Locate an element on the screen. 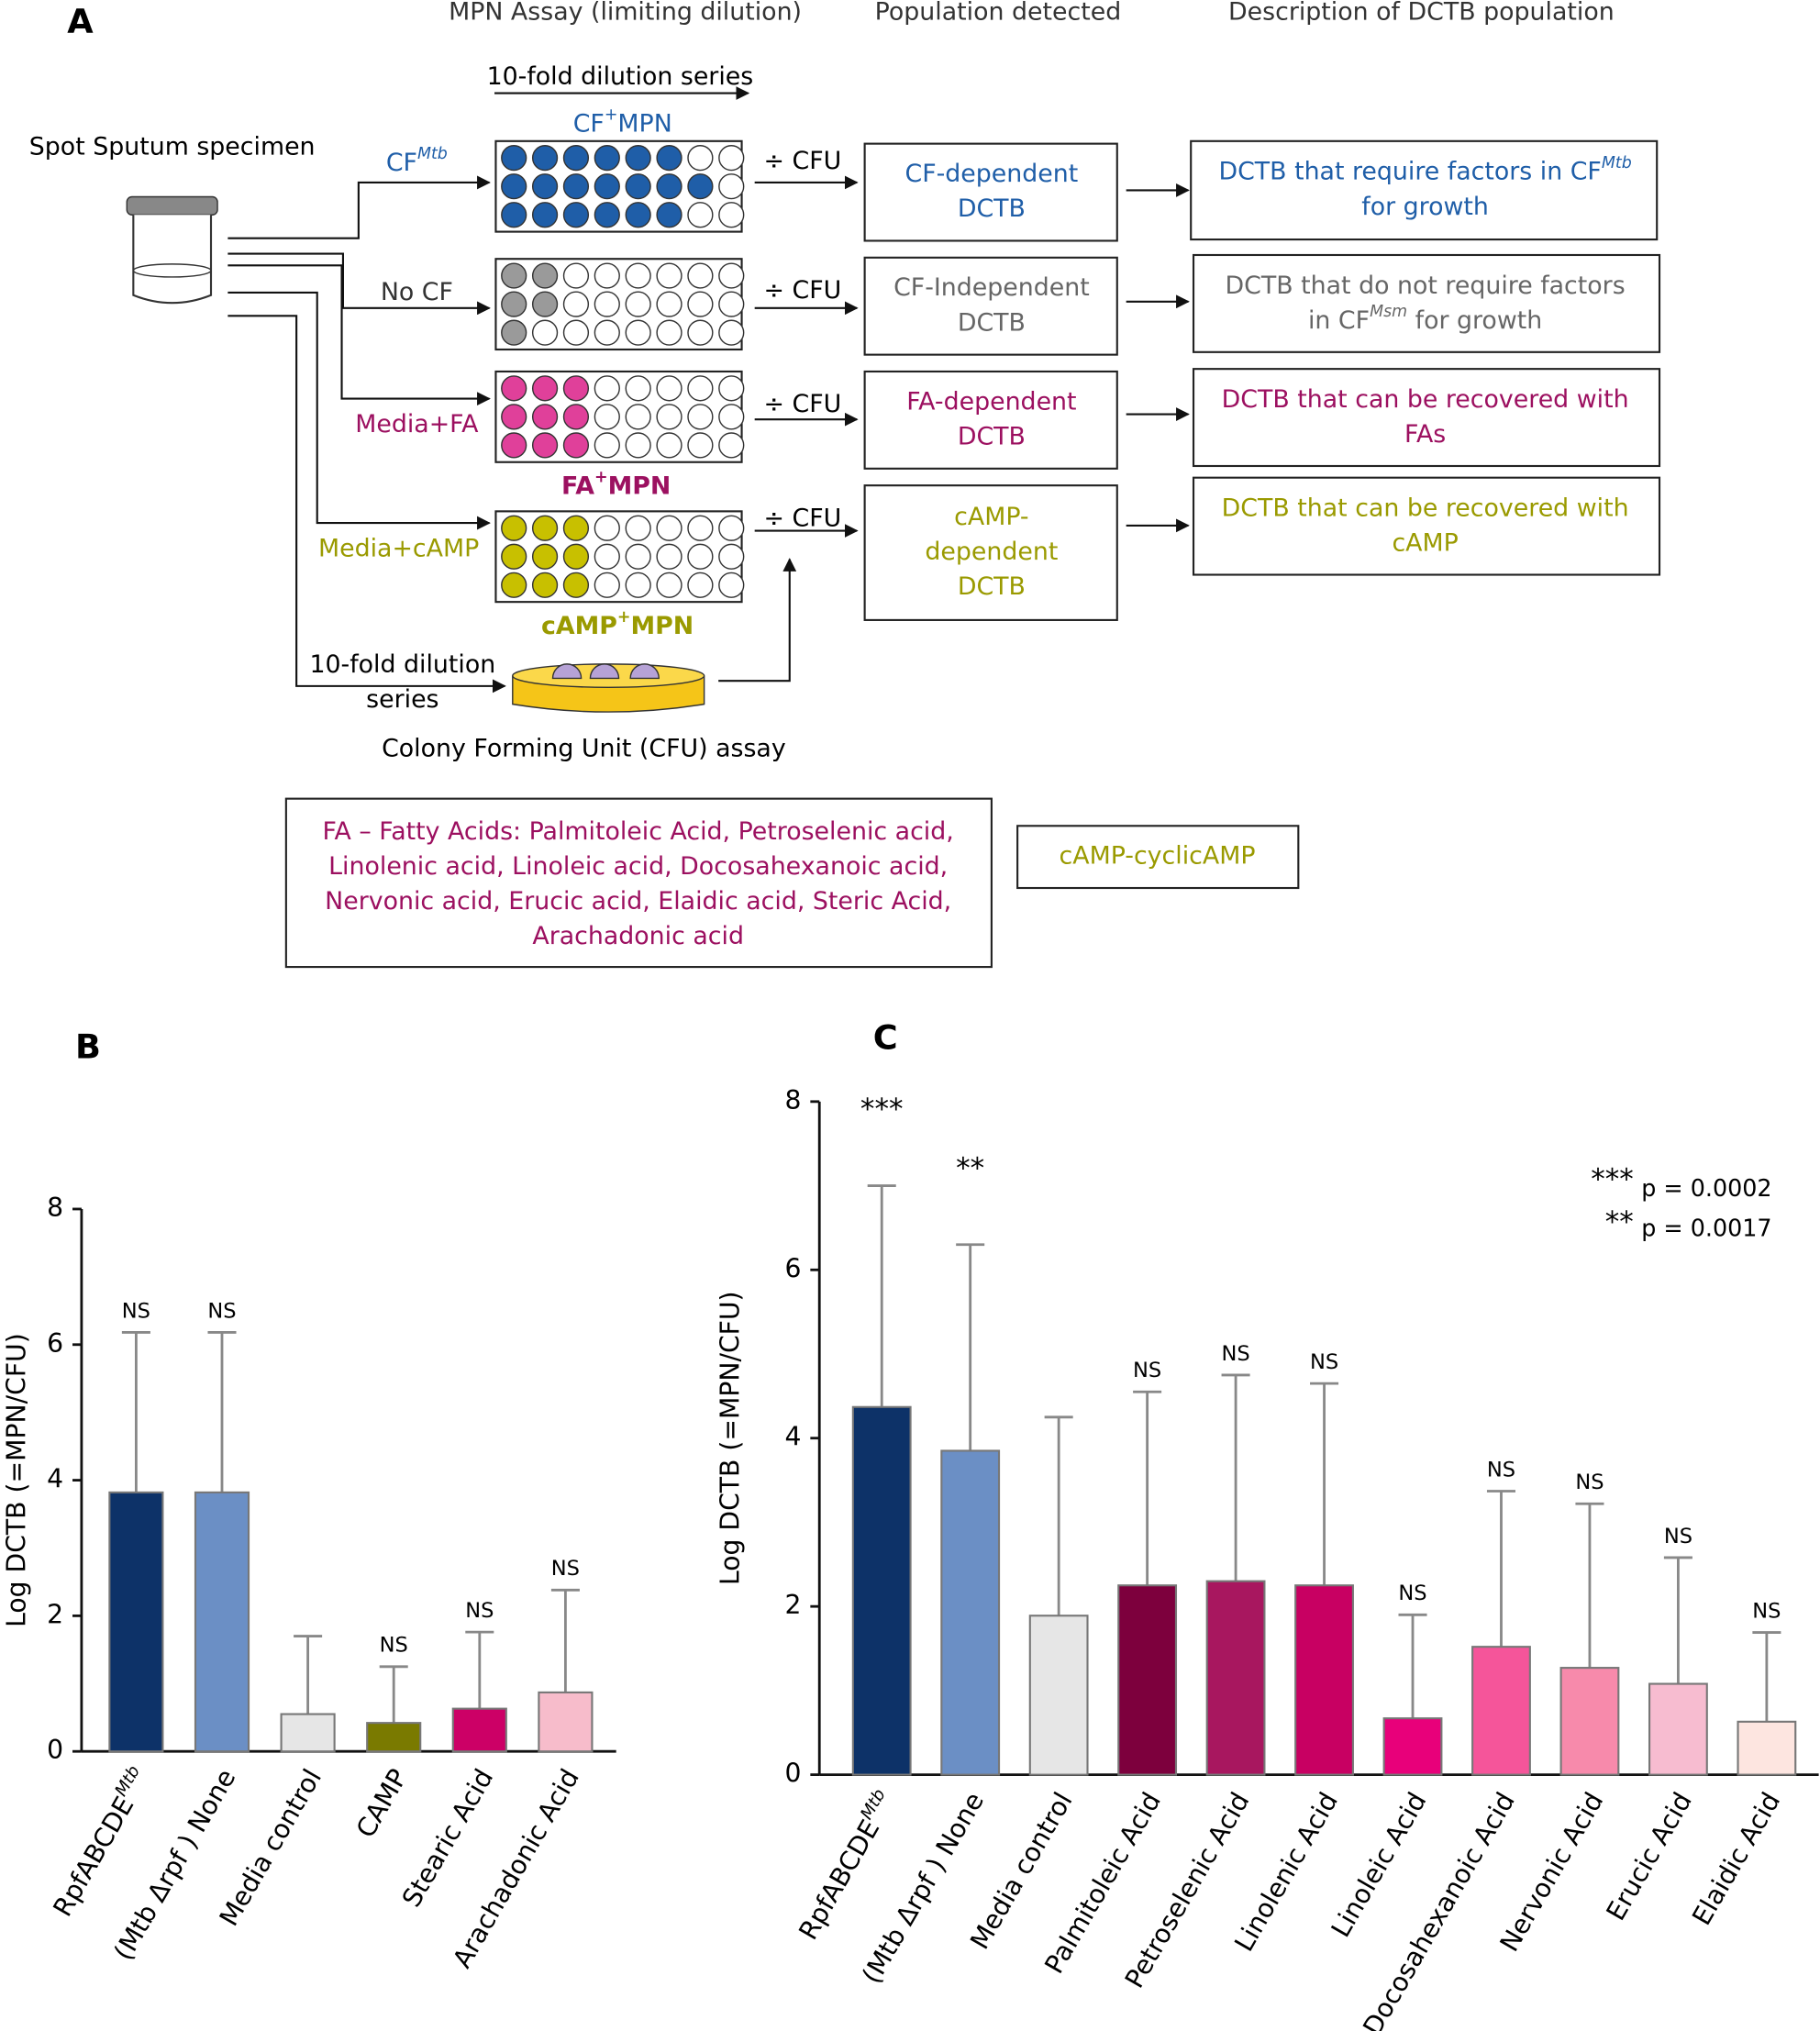 The image size is (1820, 2031). chart-title: B is located at coordinates (88, 1046).